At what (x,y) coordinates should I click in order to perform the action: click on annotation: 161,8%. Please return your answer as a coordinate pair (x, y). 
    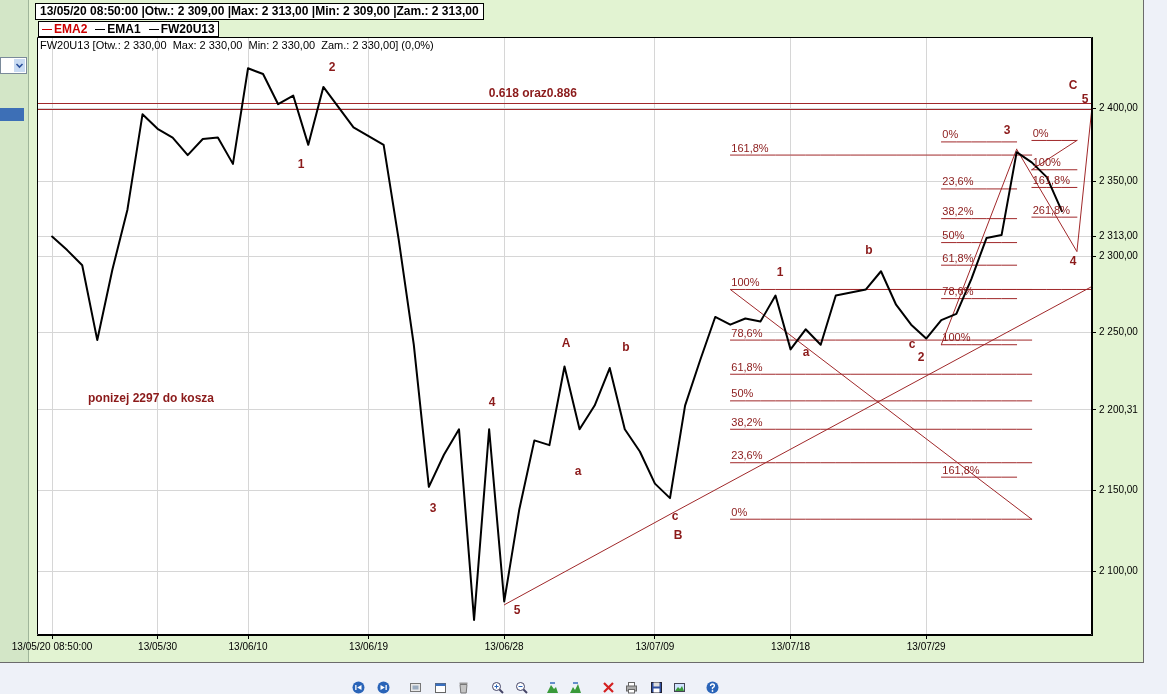
    Looking at the image, I should click on (750, 147).